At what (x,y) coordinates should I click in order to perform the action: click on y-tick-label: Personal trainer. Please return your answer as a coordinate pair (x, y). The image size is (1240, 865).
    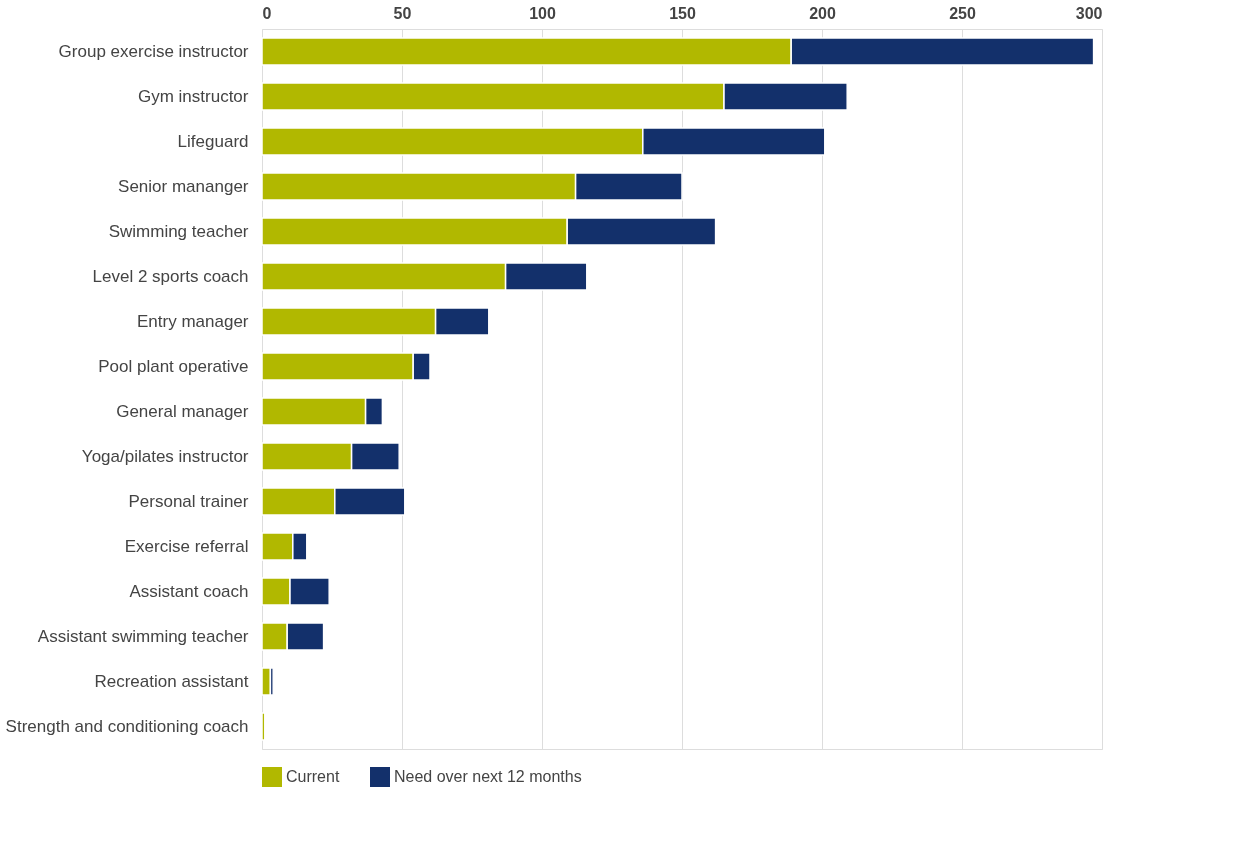
    Looking at the image, I should click on (188, 501).